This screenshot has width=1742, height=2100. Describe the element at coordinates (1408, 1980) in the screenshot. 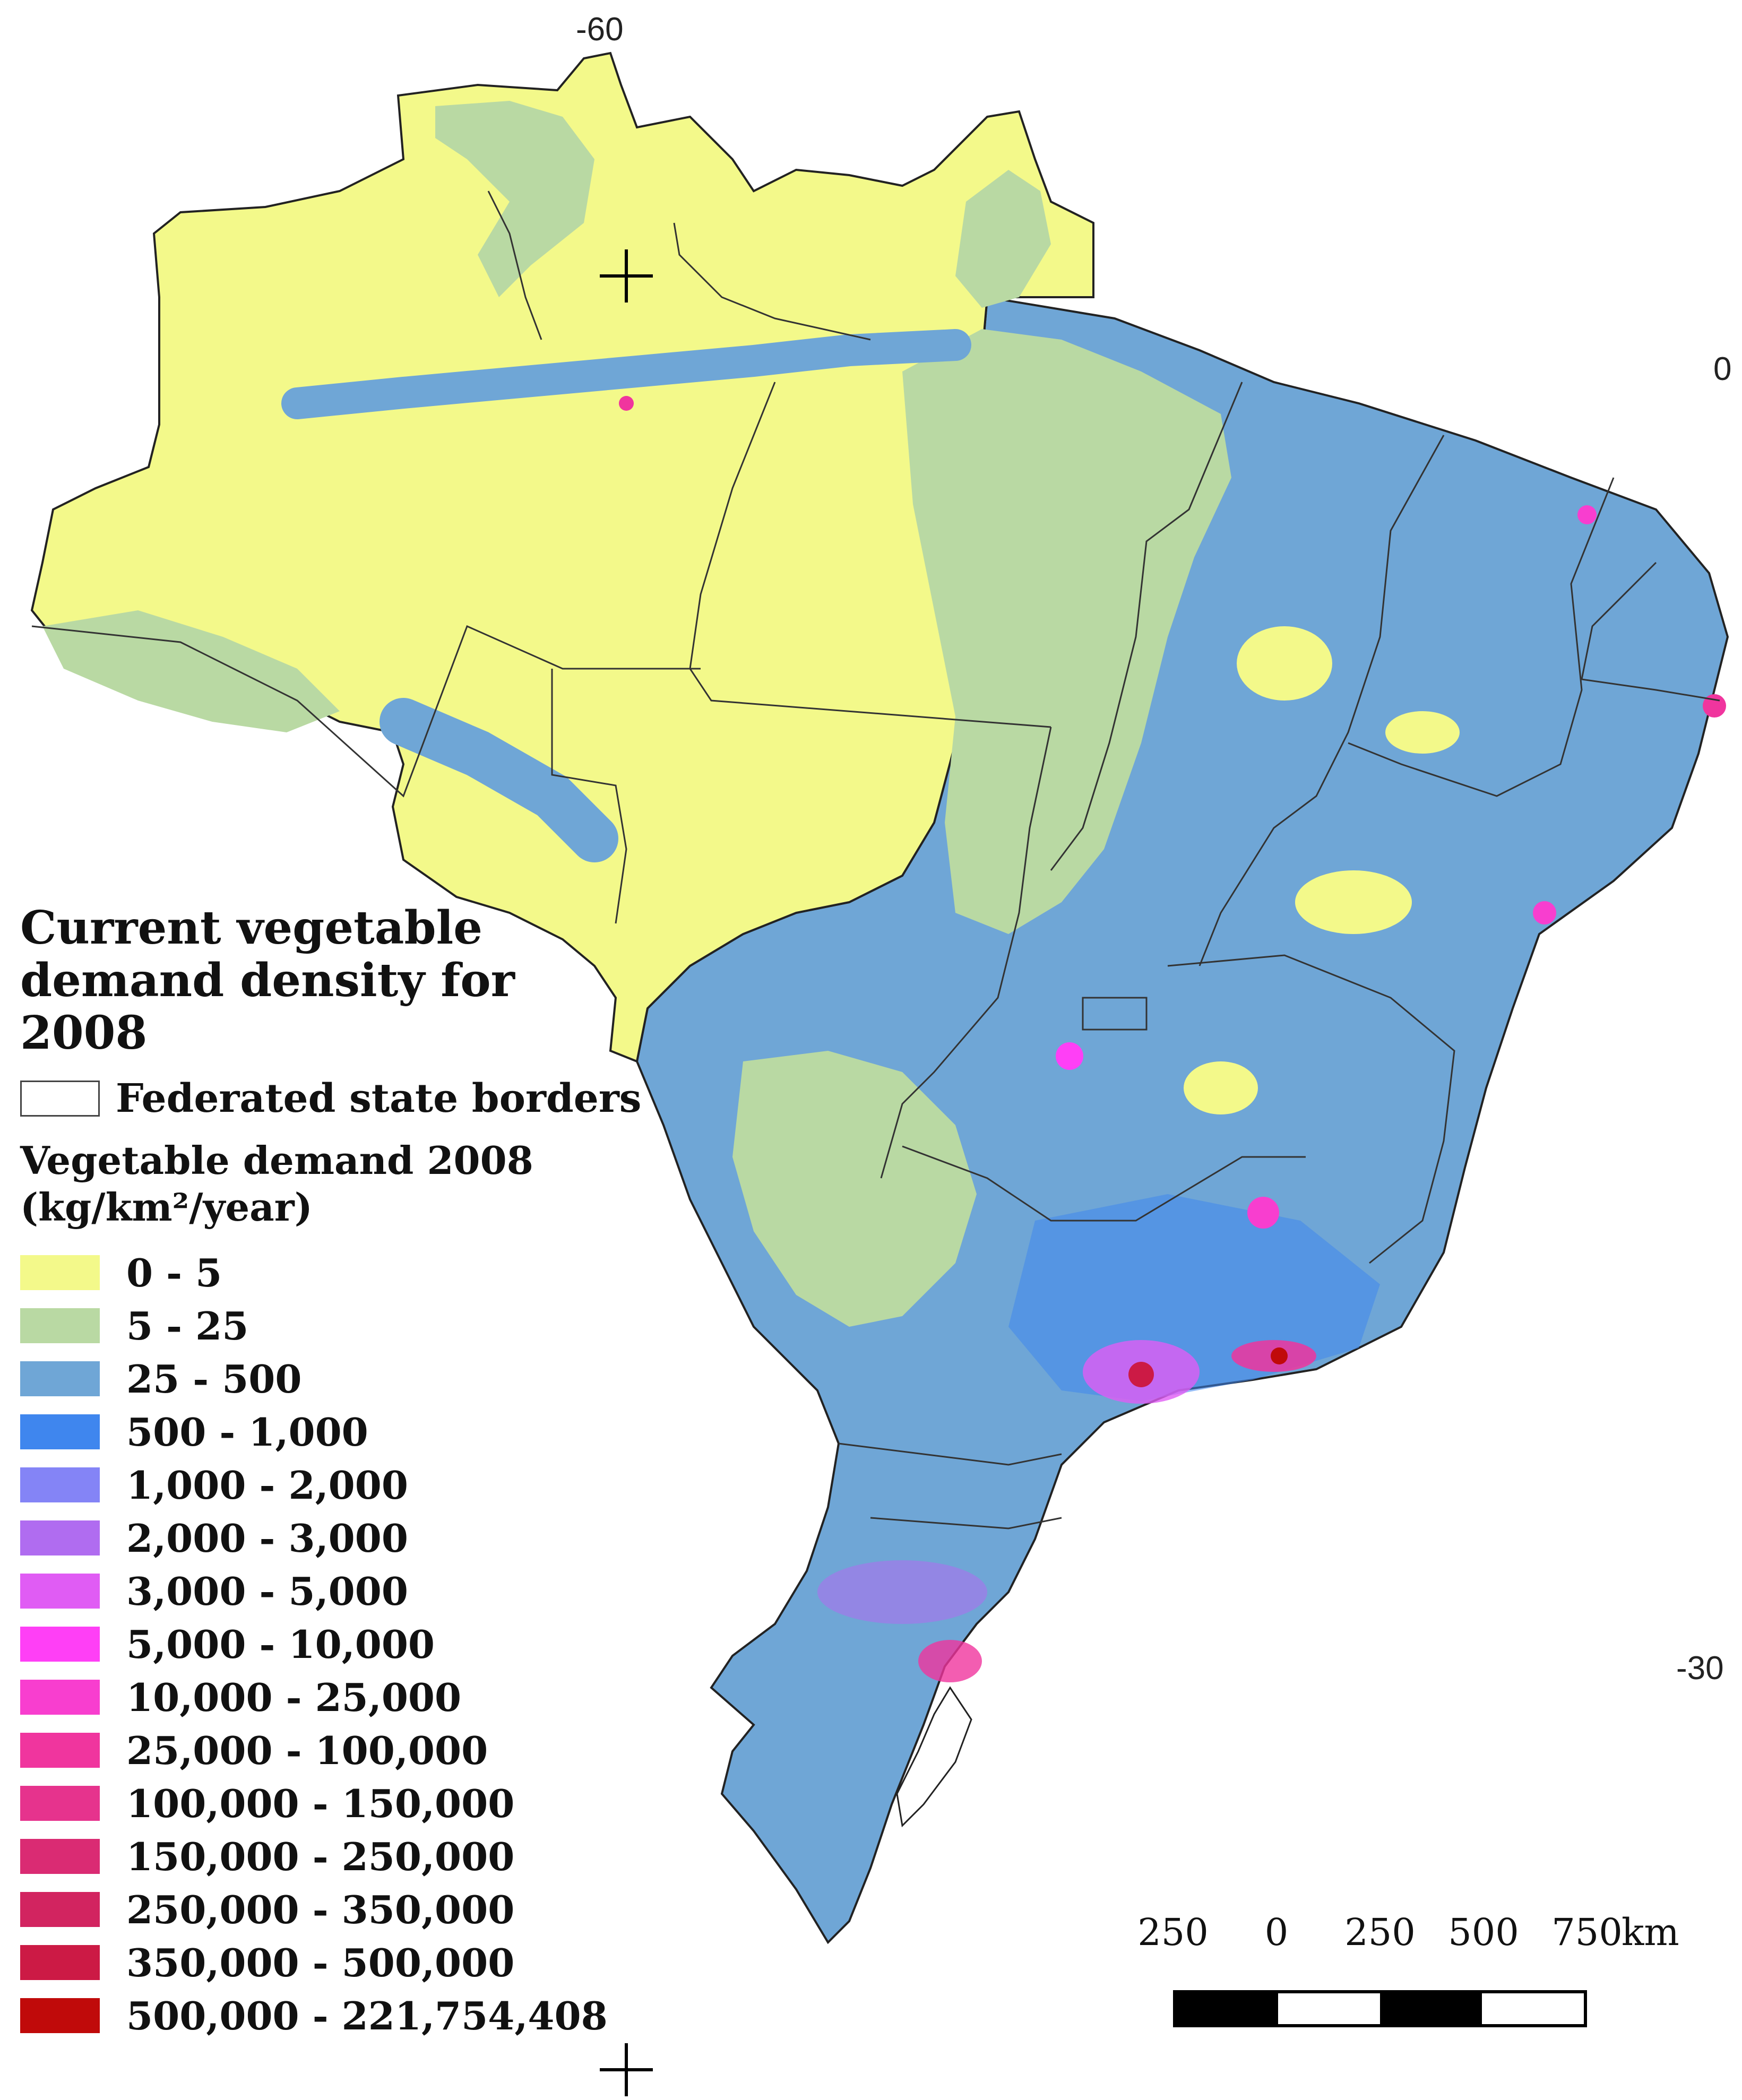

I see `scale-bar: 250 0 250 500 750 km` at that location.